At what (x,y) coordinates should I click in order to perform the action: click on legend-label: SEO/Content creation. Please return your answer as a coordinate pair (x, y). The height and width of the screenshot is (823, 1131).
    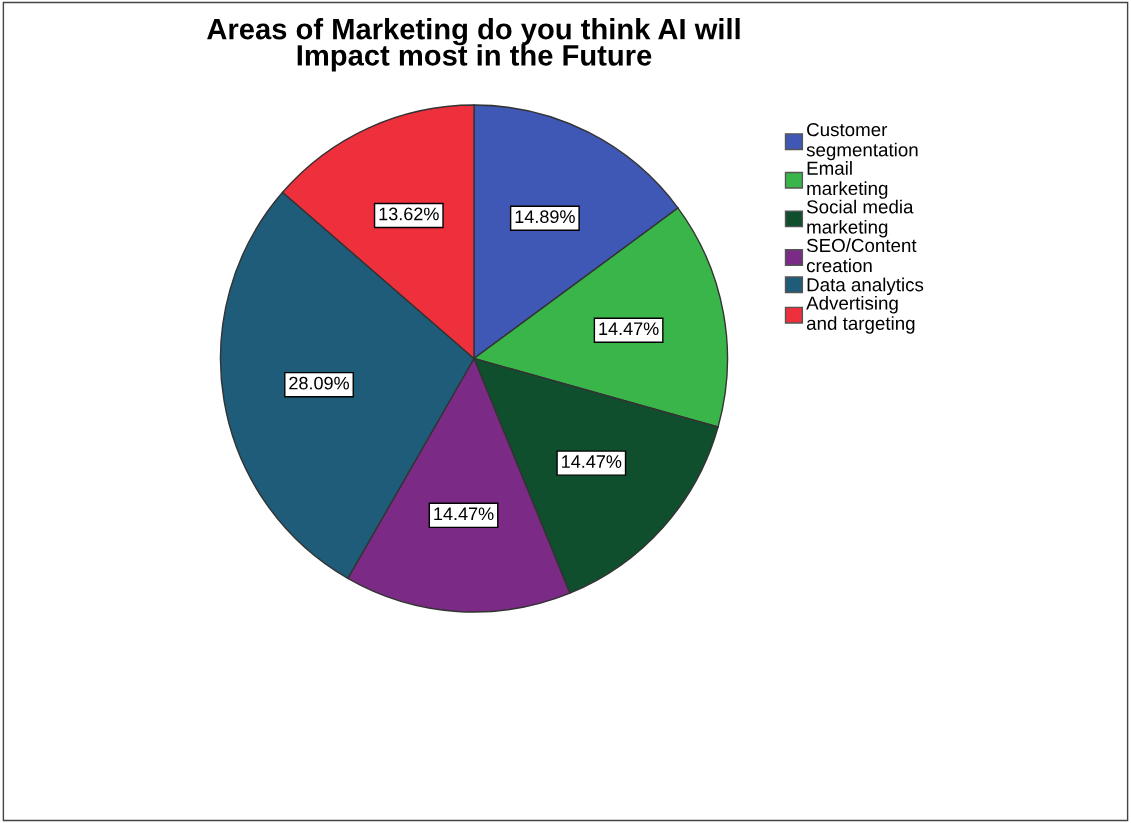
    Looking at the image, I should click on (861, 255).